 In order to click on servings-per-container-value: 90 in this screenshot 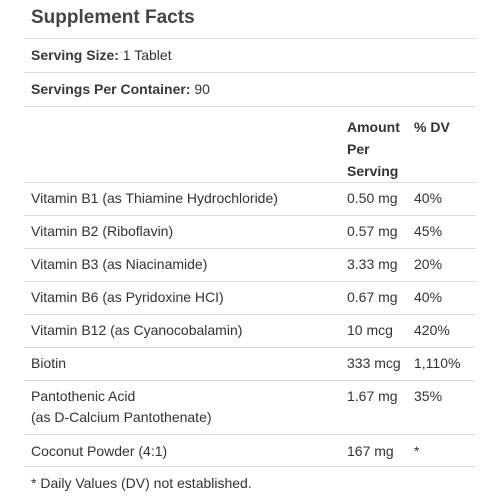, I will do `click(200, 89)`.